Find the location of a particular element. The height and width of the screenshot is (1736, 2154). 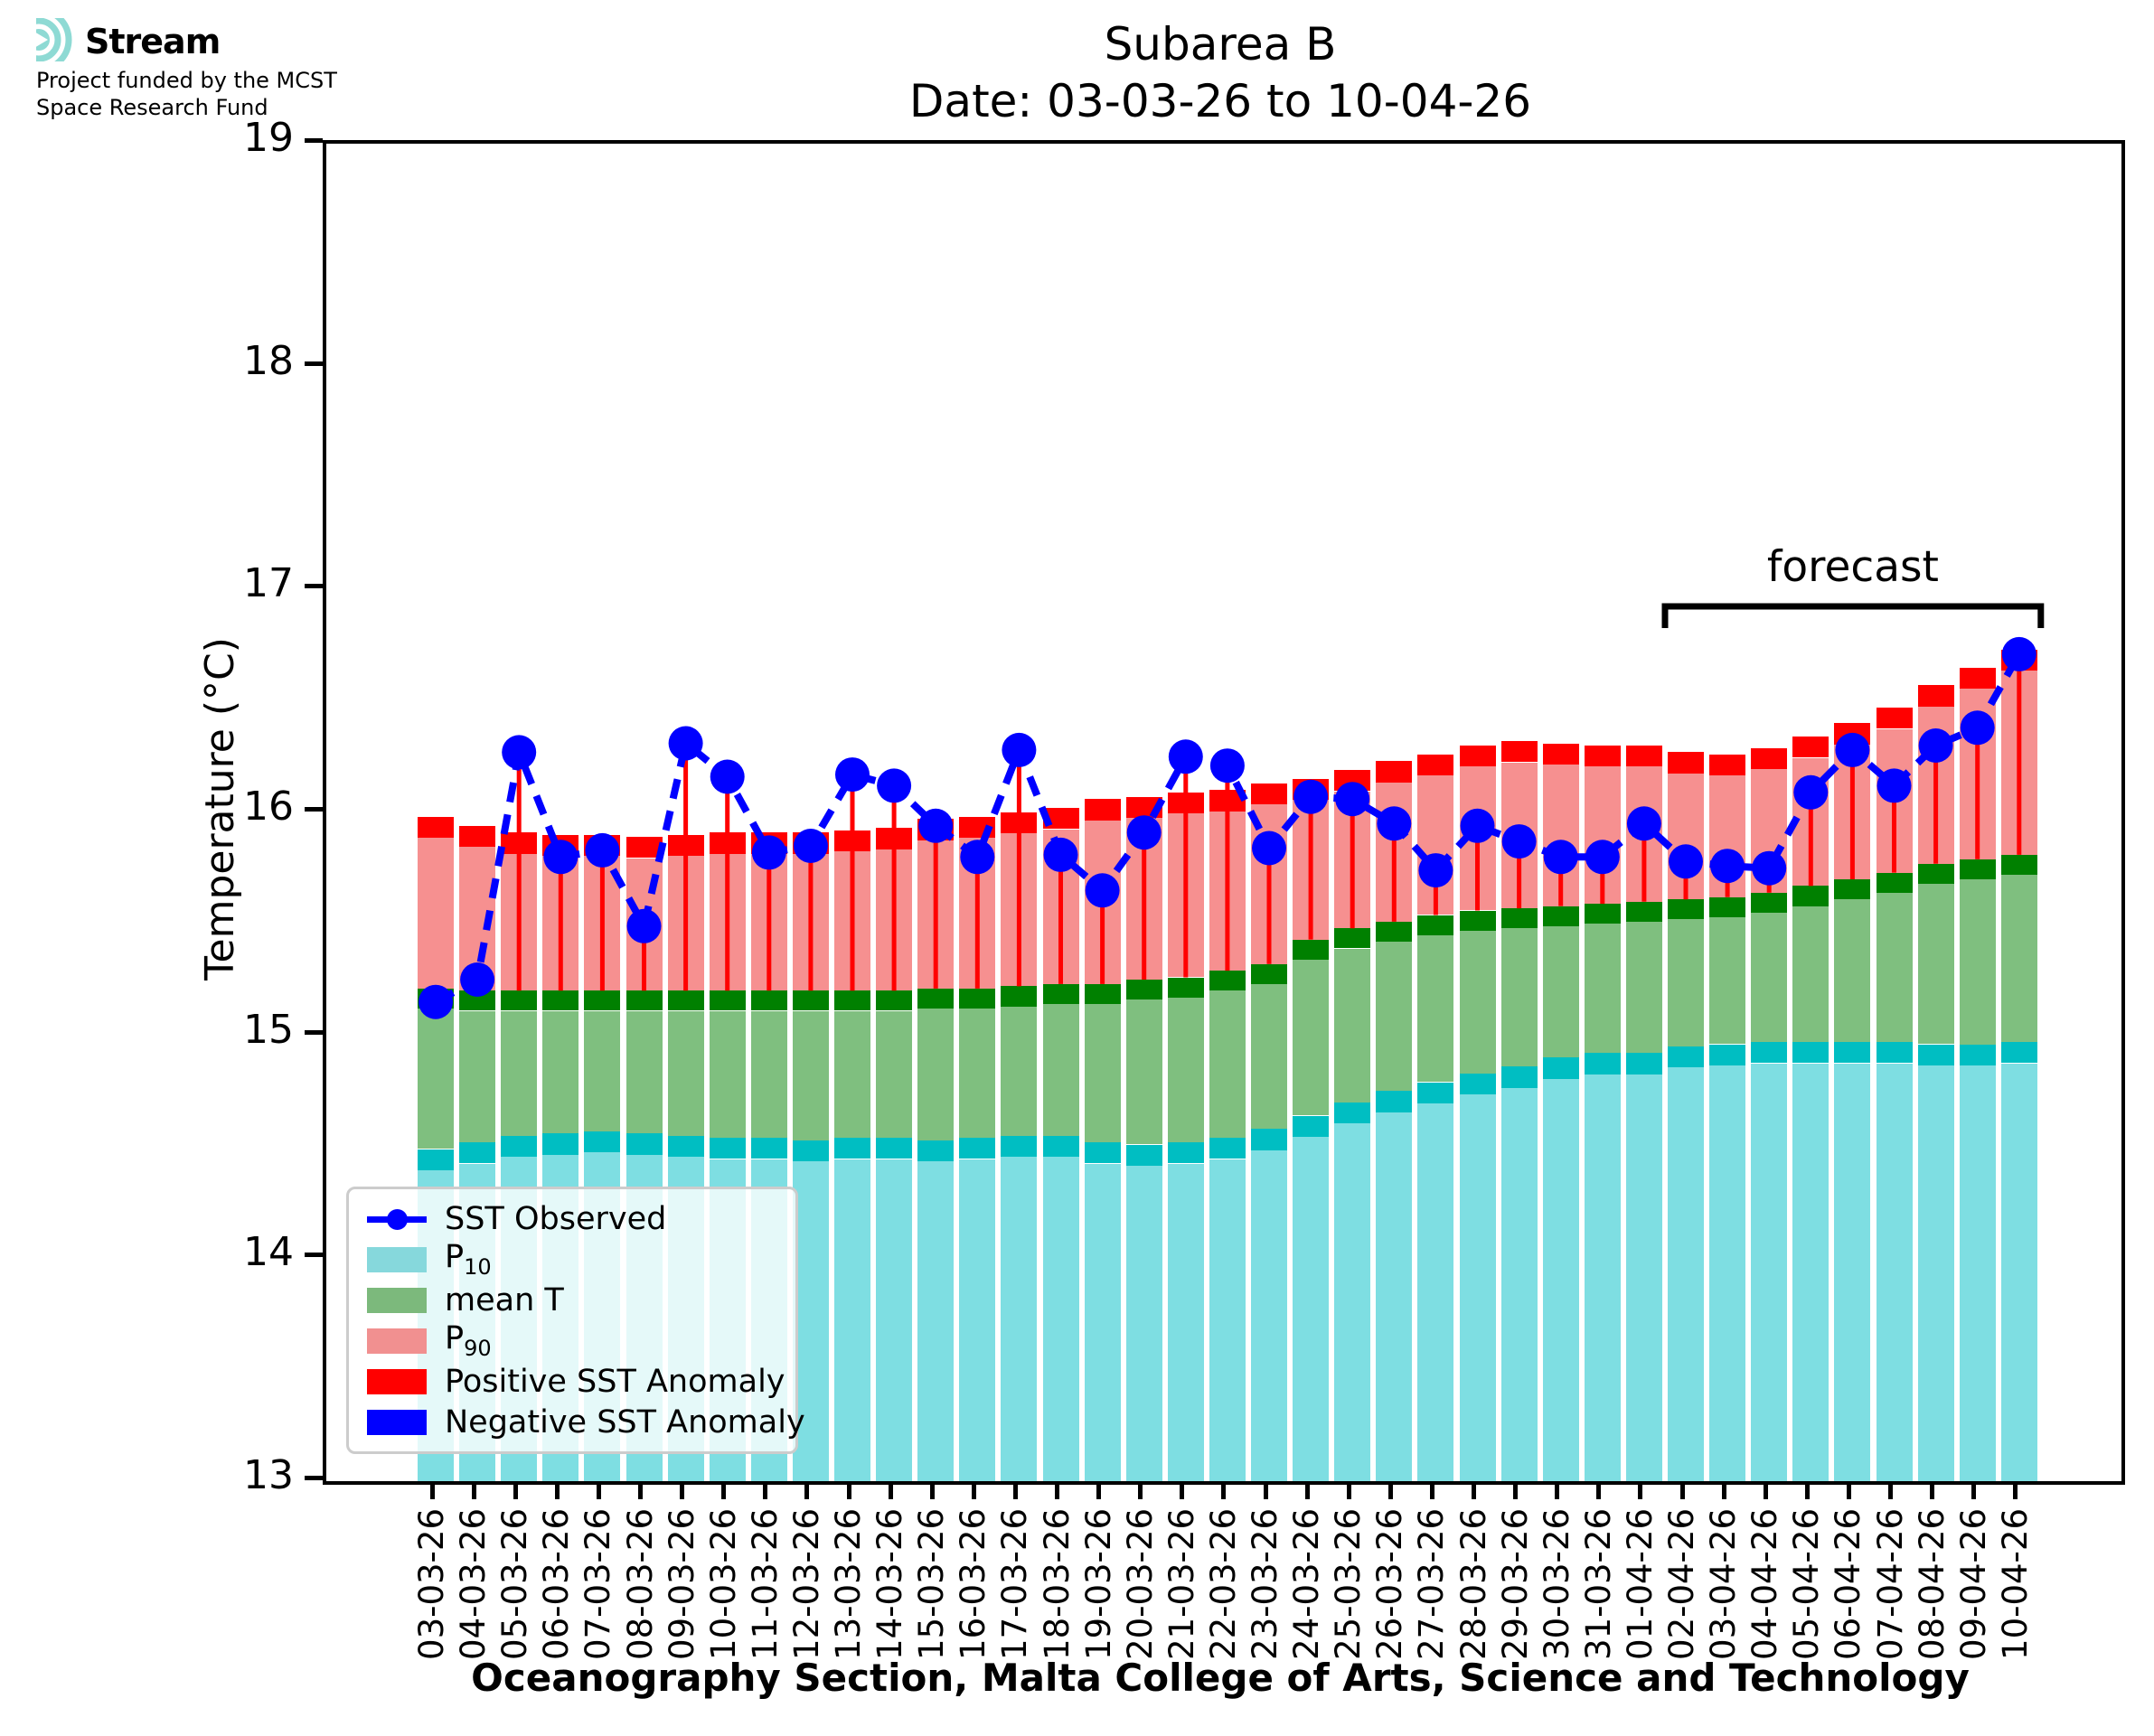

legend-swatch-positive-anomaly is located at coordinates (397, 1381).